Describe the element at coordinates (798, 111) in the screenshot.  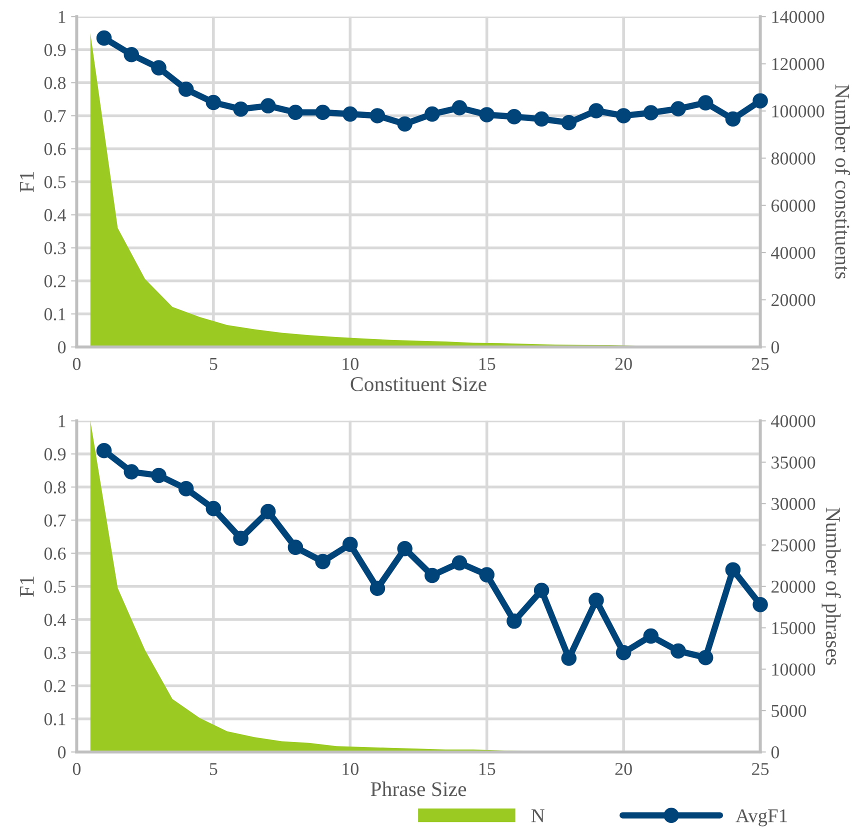
I see `y2-tick-label: 100000` at that location.